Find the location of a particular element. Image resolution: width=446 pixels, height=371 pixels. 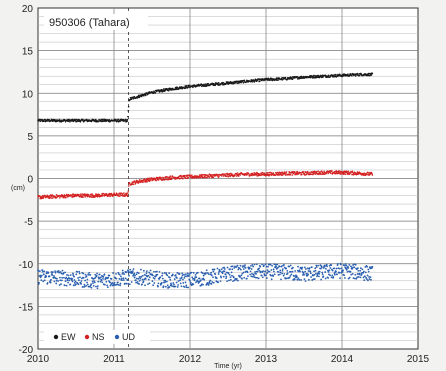

series-ew is located at coordinates (205, 97).